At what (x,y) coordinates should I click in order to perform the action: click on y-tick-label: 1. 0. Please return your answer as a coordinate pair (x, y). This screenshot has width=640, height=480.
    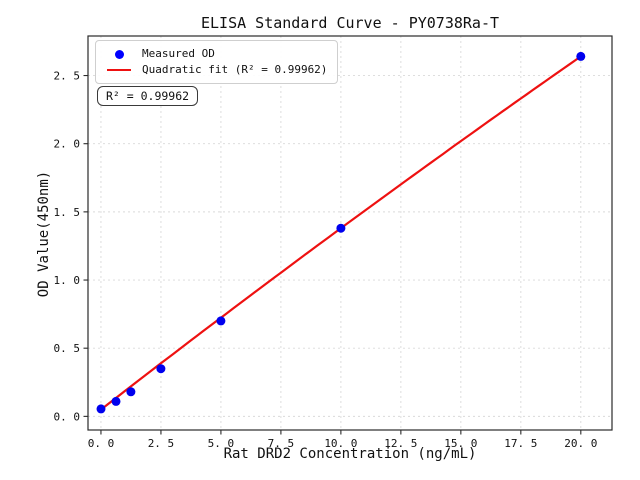
    Looking at the image, I should click on (67, 280).